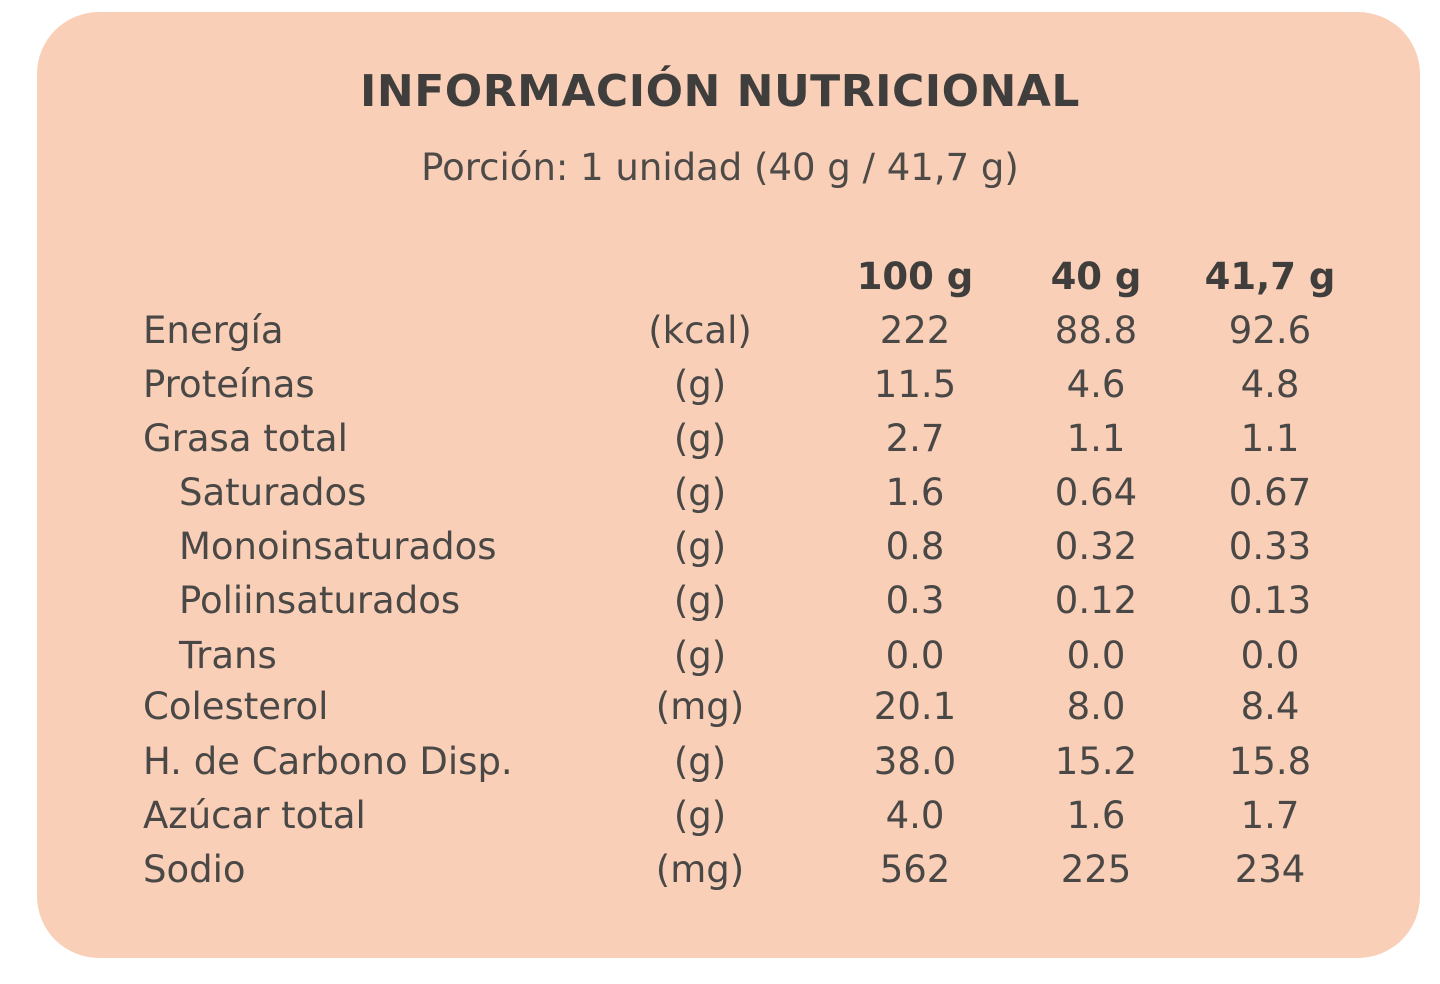 The width and height of the screenshot is (1440, 984). I want to click on nutrient-label: Poliinsaturados, so click(320, 600).